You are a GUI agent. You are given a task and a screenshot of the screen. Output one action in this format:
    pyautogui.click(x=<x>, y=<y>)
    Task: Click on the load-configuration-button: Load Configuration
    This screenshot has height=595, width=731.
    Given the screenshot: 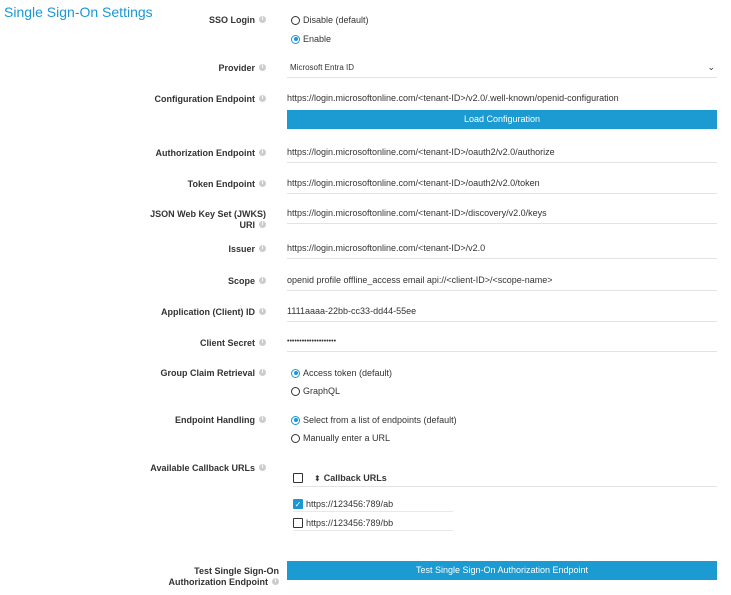 What is the action you would take?
    pyautogui.click(x=502, y=119)
    